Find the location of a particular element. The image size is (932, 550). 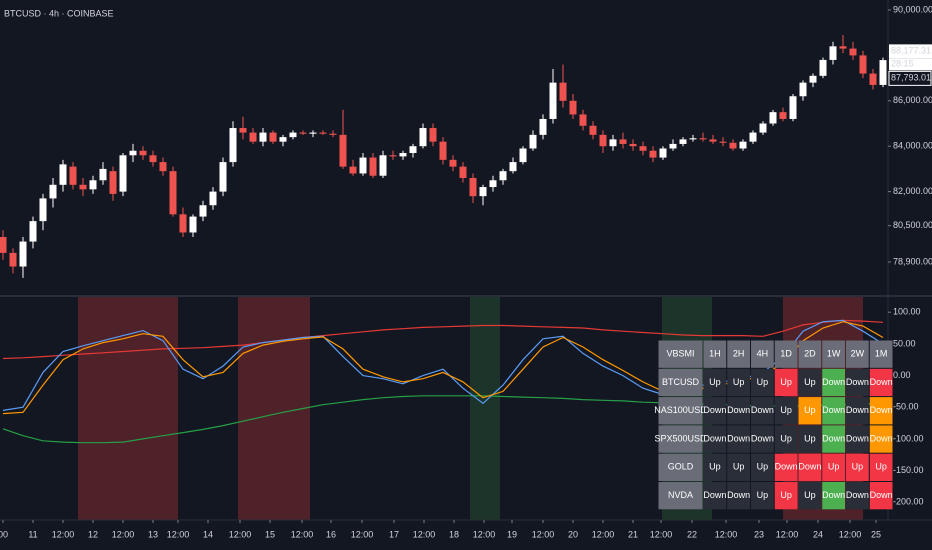

y-tick-label: 80,500.00 is located at coordinates (912, 225).